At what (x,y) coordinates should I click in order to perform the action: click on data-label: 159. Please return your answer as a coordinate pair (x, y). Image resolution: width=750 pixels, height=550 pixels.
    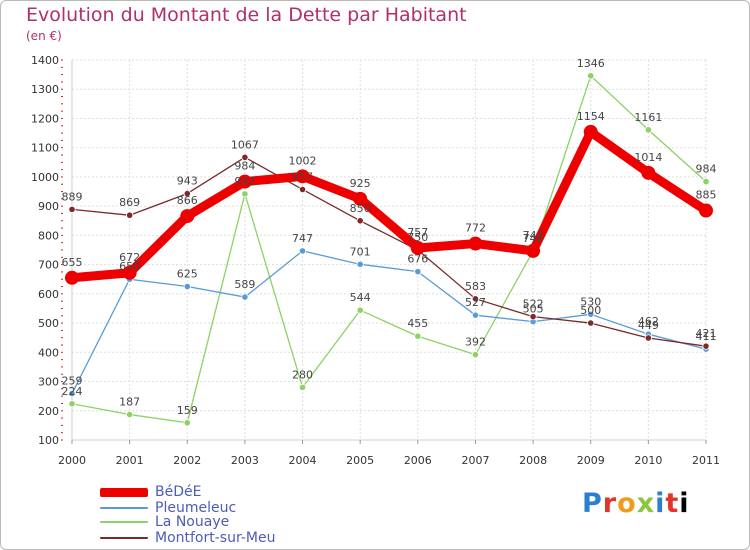
    Looking at the image, I should click on (187, 410).